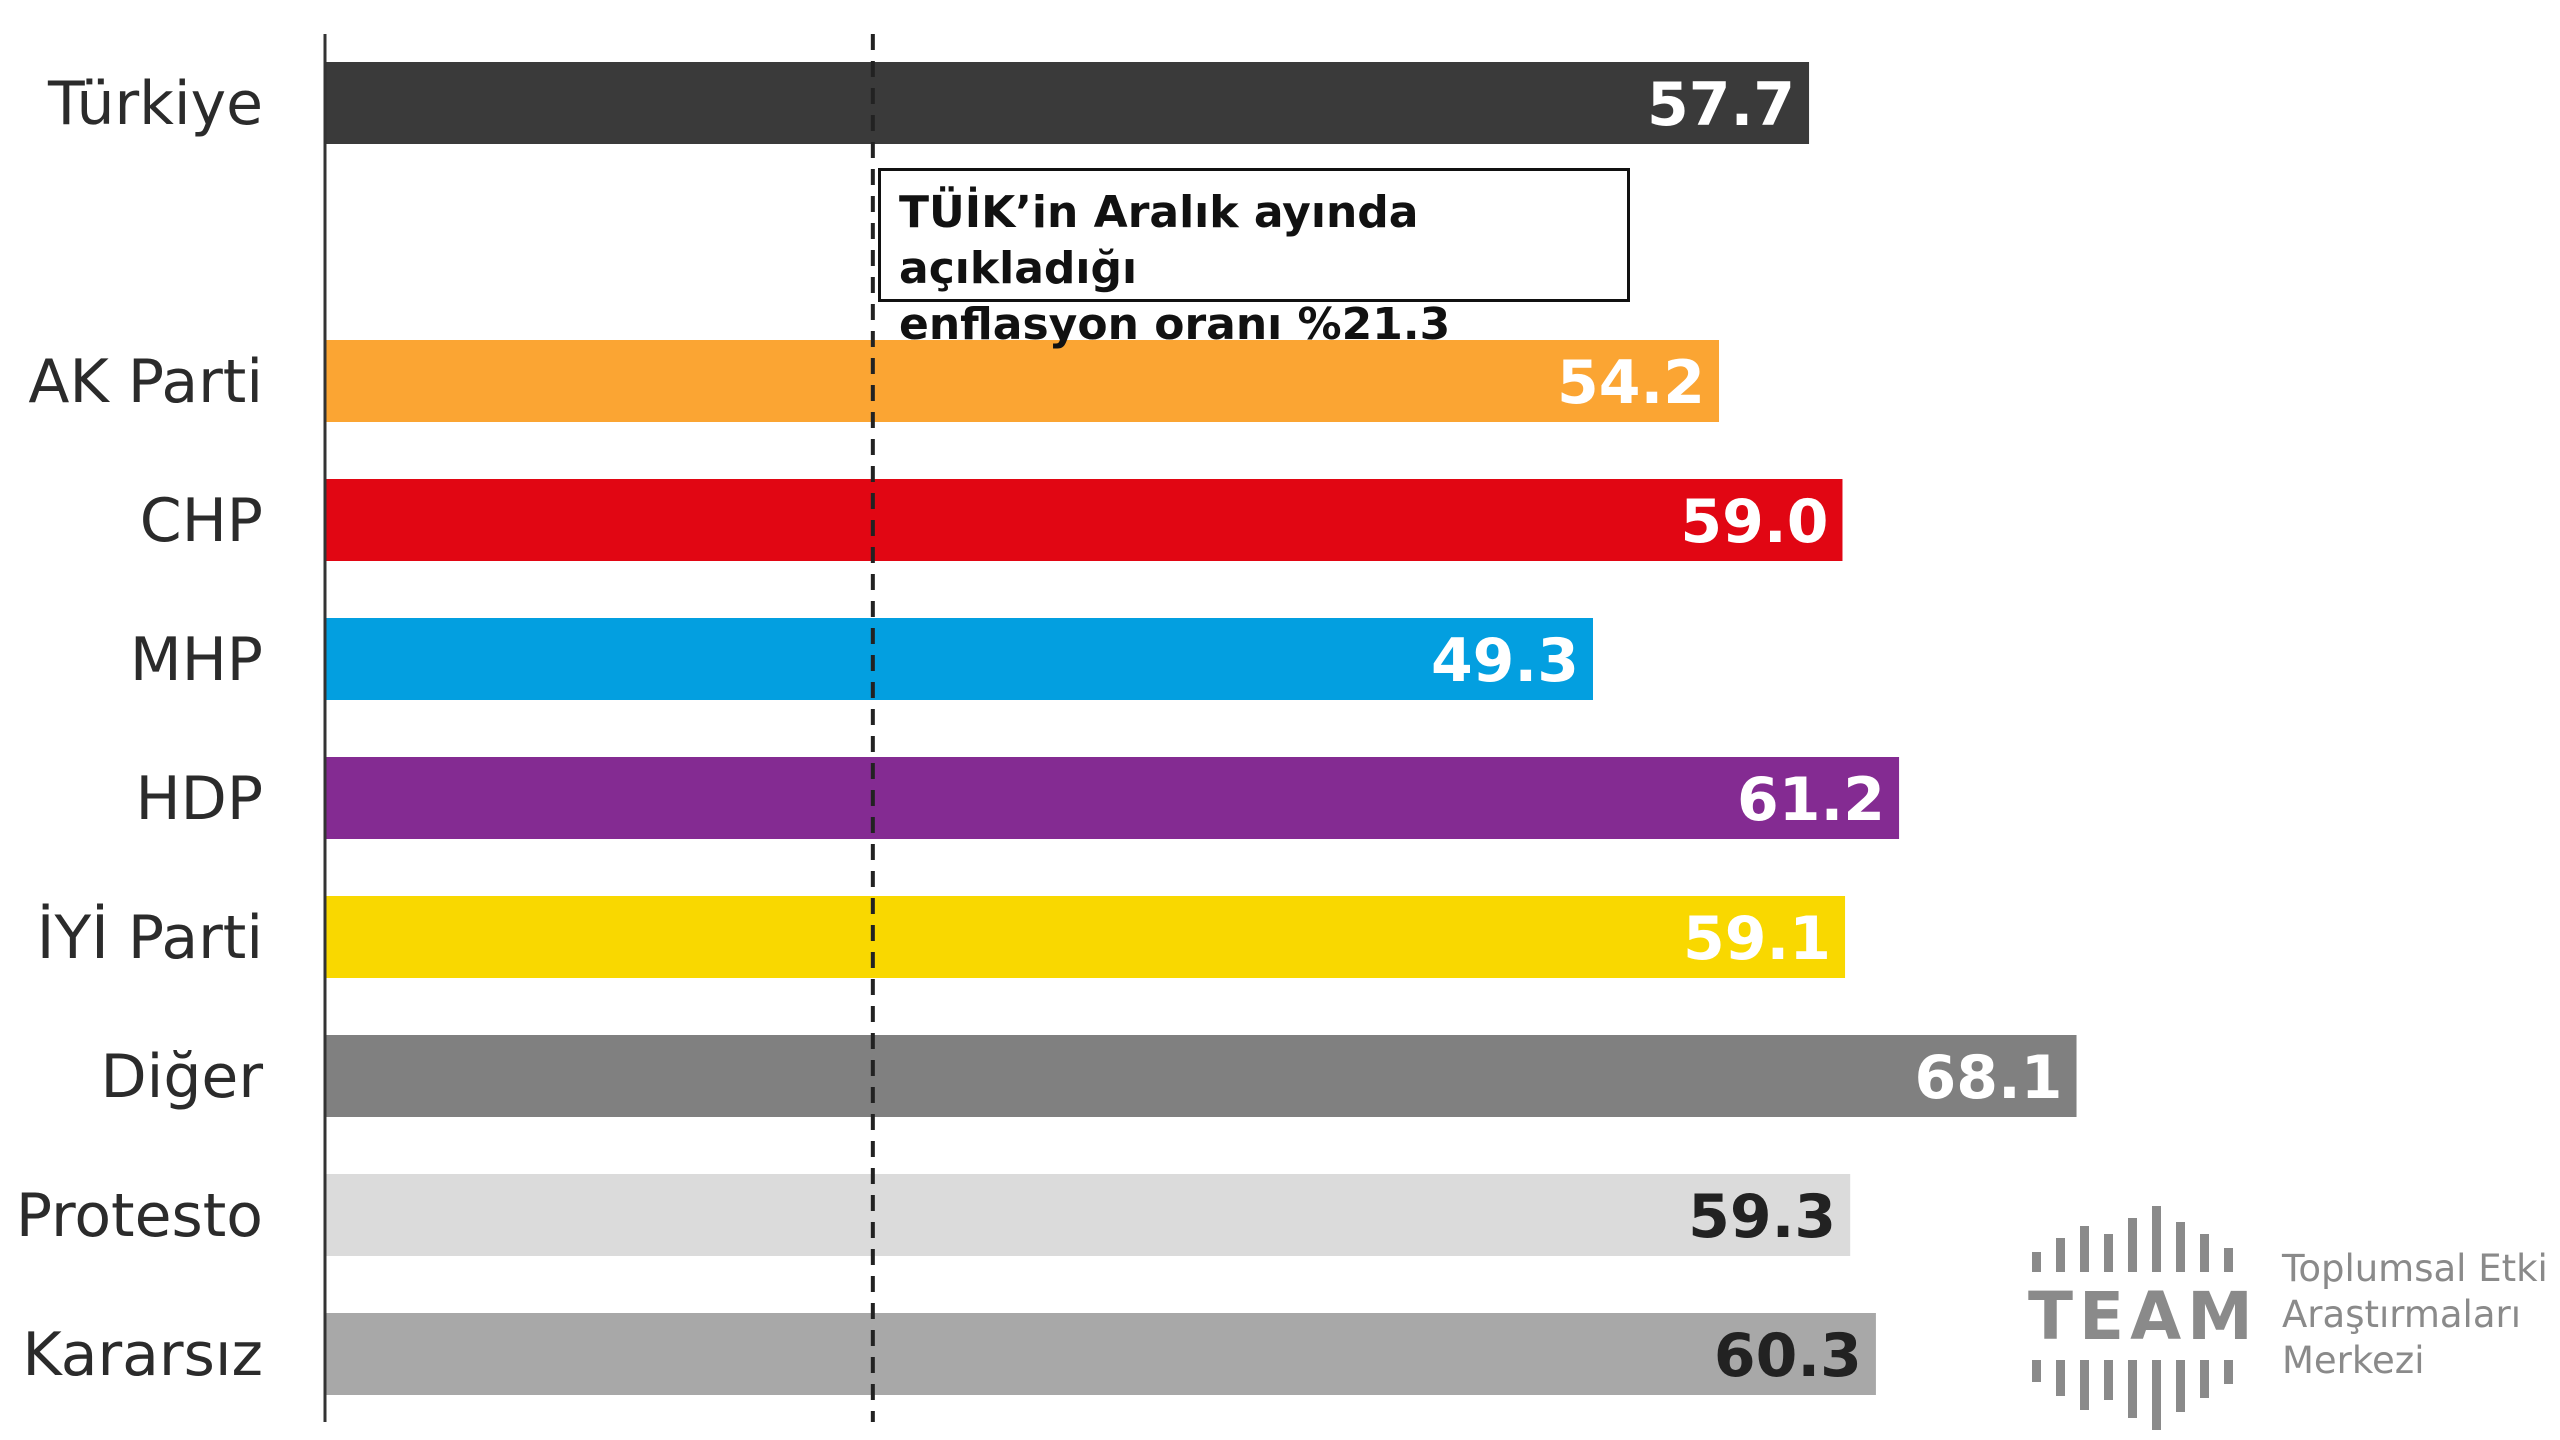 This screenshot has width=2560, height=1440. What do you see at coordinates (2143, 1316) in the screenshot?
I see `logo-wordmark: TEAM` at bounding box center [2143, 1316].